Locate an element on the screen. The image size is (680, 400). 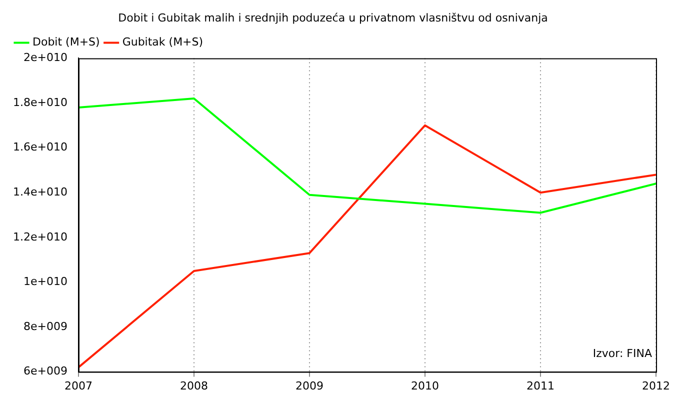
y-tick-label: 2e+010 is located at coordinates (45, 57).